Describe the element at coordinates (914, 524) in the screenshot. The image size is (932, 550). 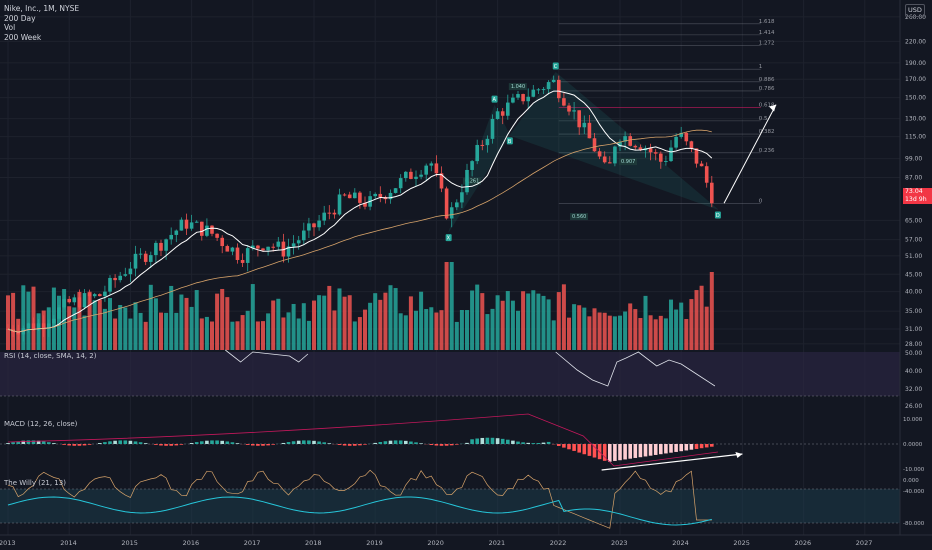
I see `willy-tick-label: -80.000` at that location.